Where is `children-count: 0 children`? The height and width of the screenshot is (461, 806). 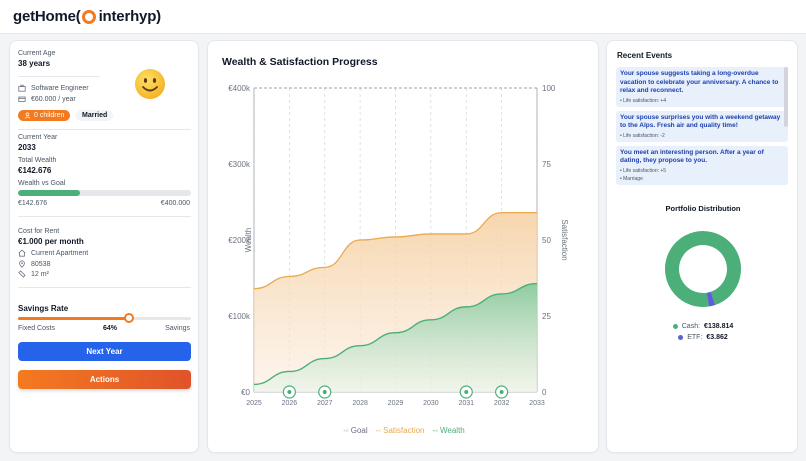 children-count: 0 children is located at coordinates (49, 115).